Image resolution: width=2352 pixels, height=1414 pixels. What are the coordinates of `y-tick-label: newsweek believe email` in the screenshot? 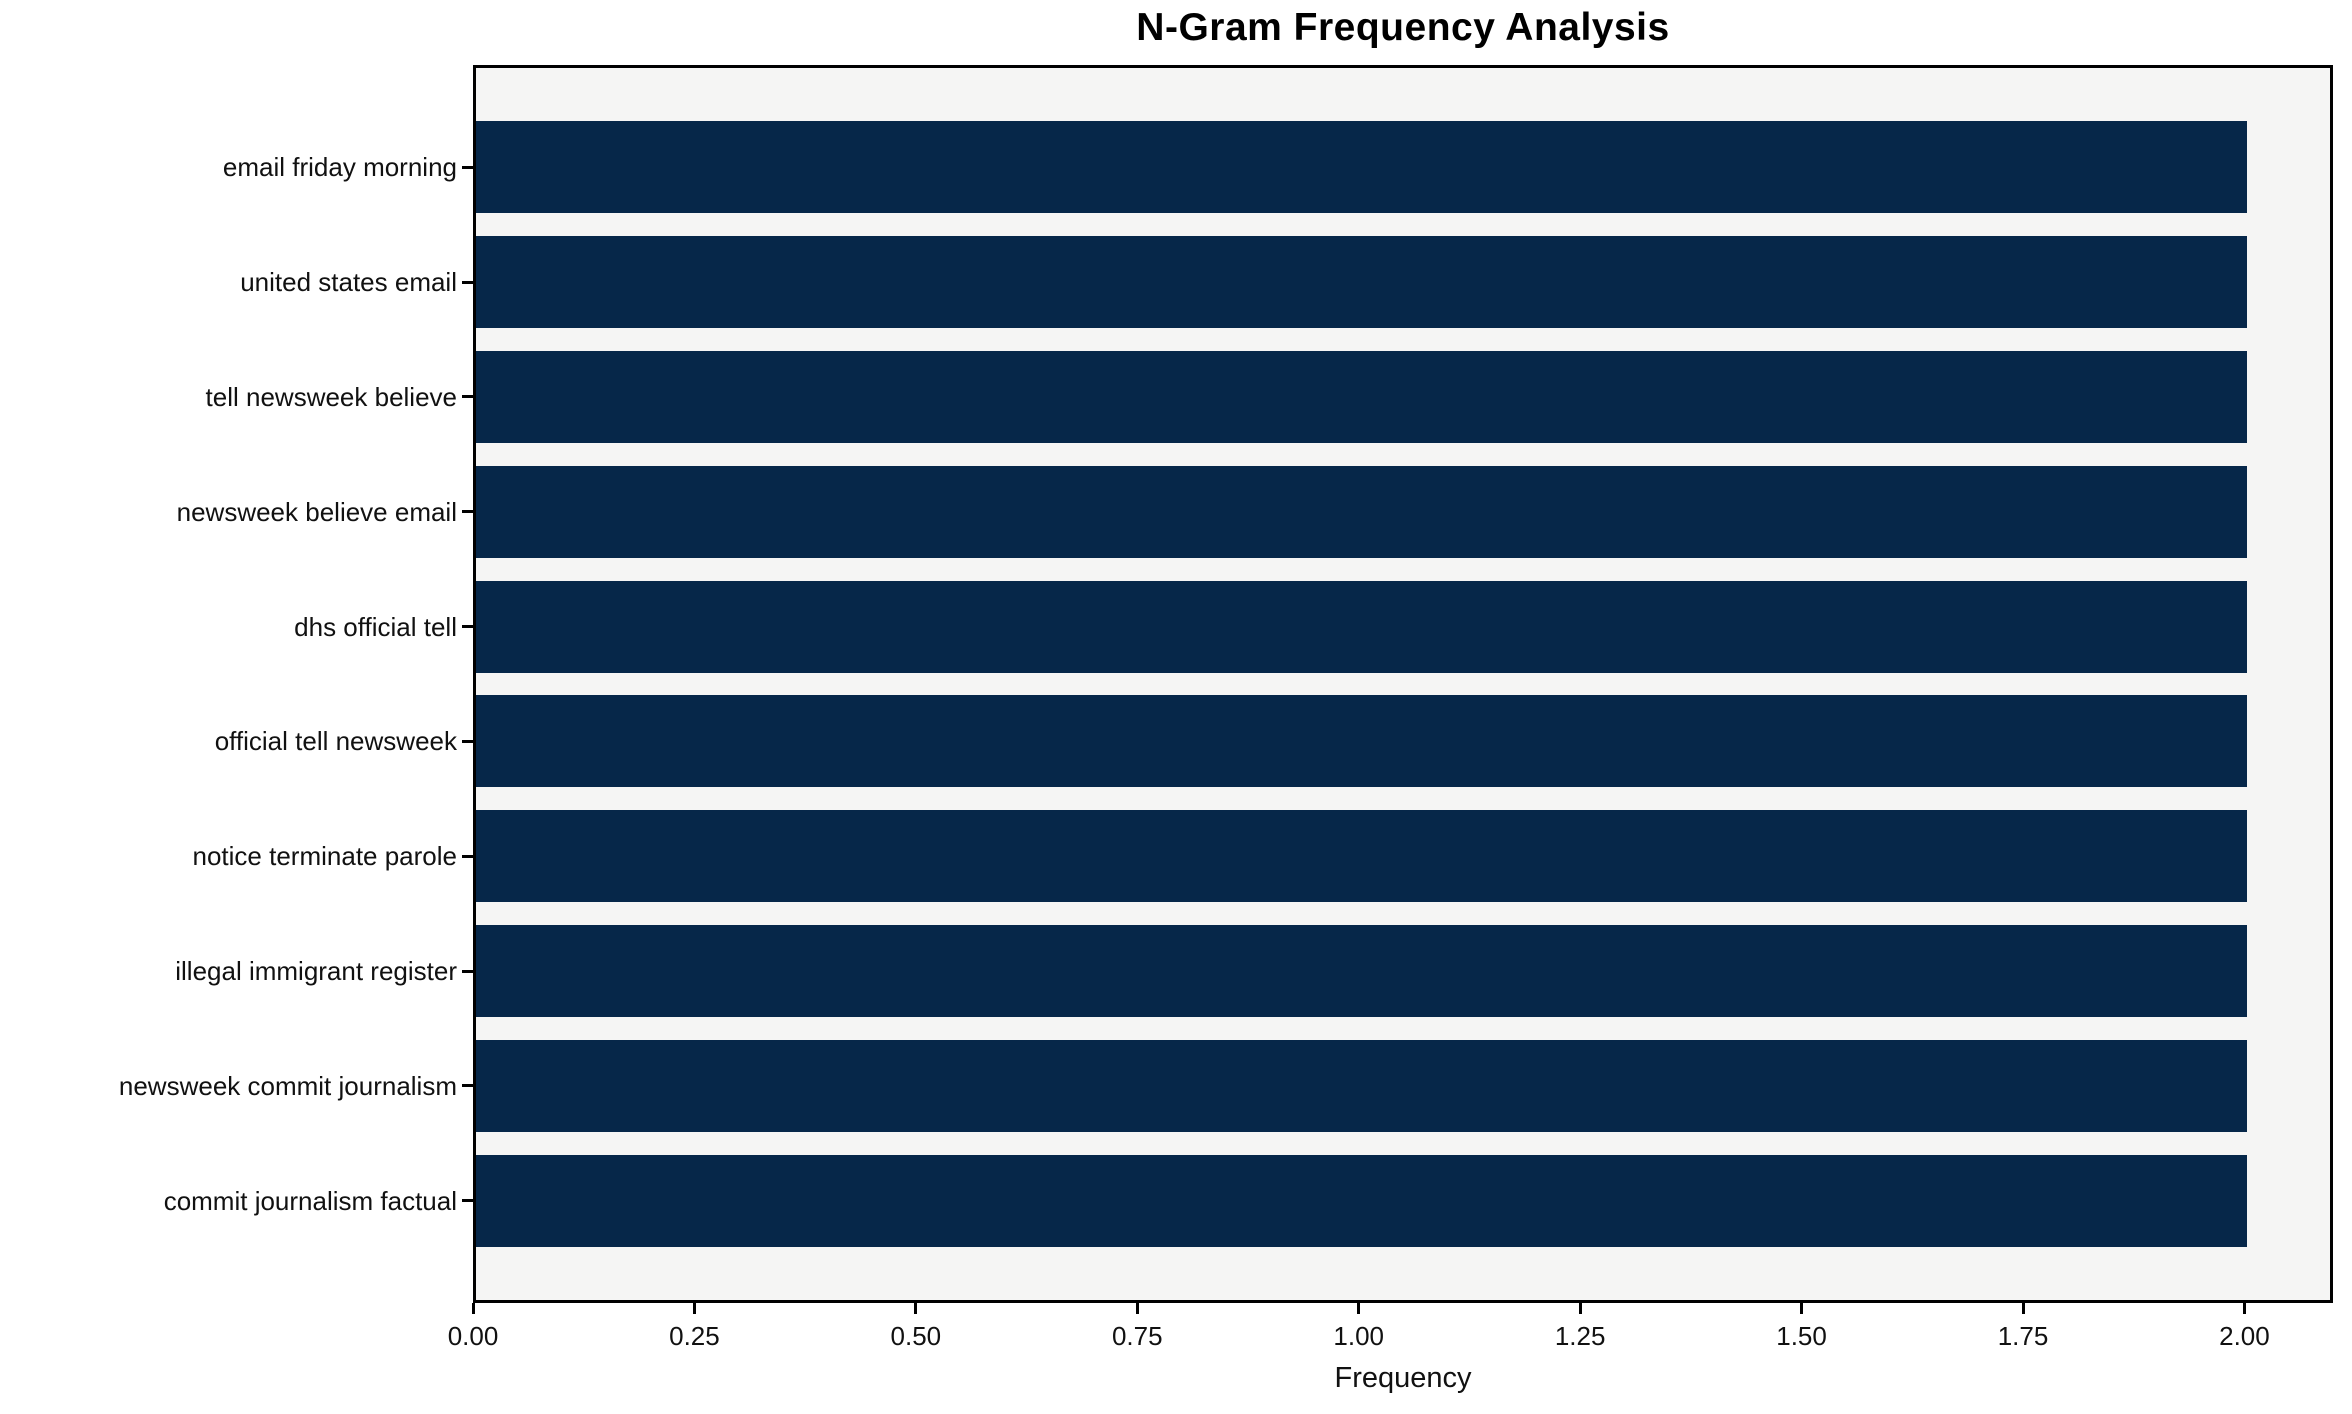 It's located at (316, 511).